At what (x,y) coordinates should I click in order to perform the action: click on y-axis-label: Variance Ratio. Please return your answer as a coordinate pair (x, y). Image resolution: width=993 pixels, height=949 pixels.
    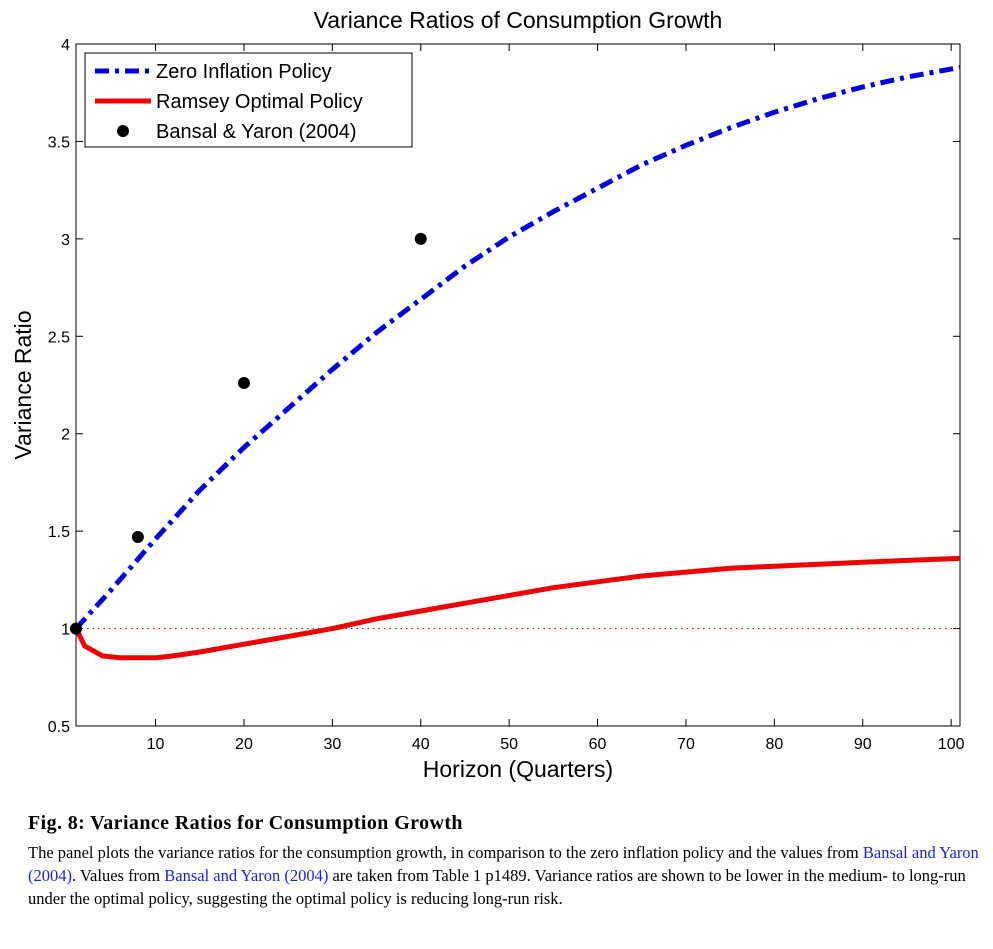
    Looking at the image, I should click on (23, 384).